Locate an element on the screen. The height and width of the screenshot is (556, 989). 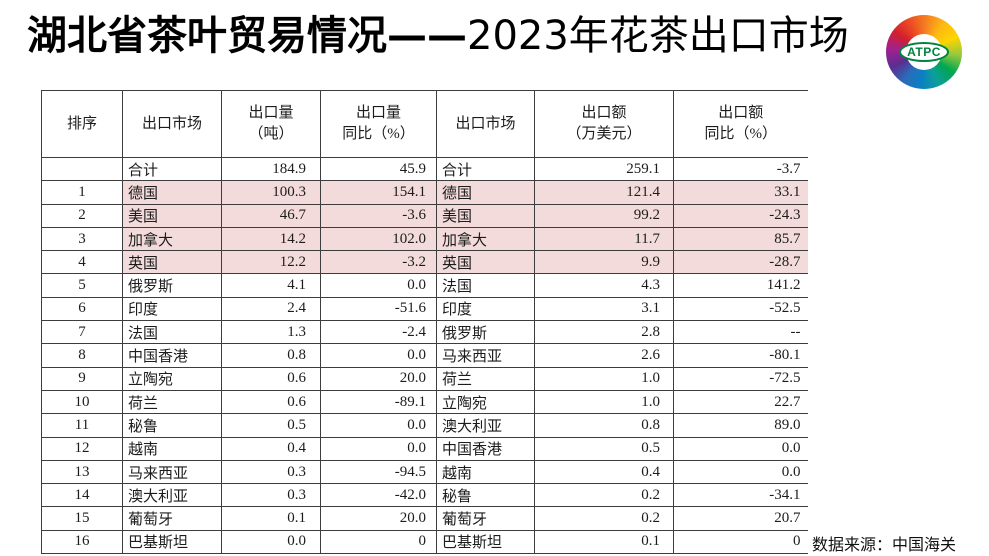
volume-market-cell: 越南 is located at coordinates (172, 448).